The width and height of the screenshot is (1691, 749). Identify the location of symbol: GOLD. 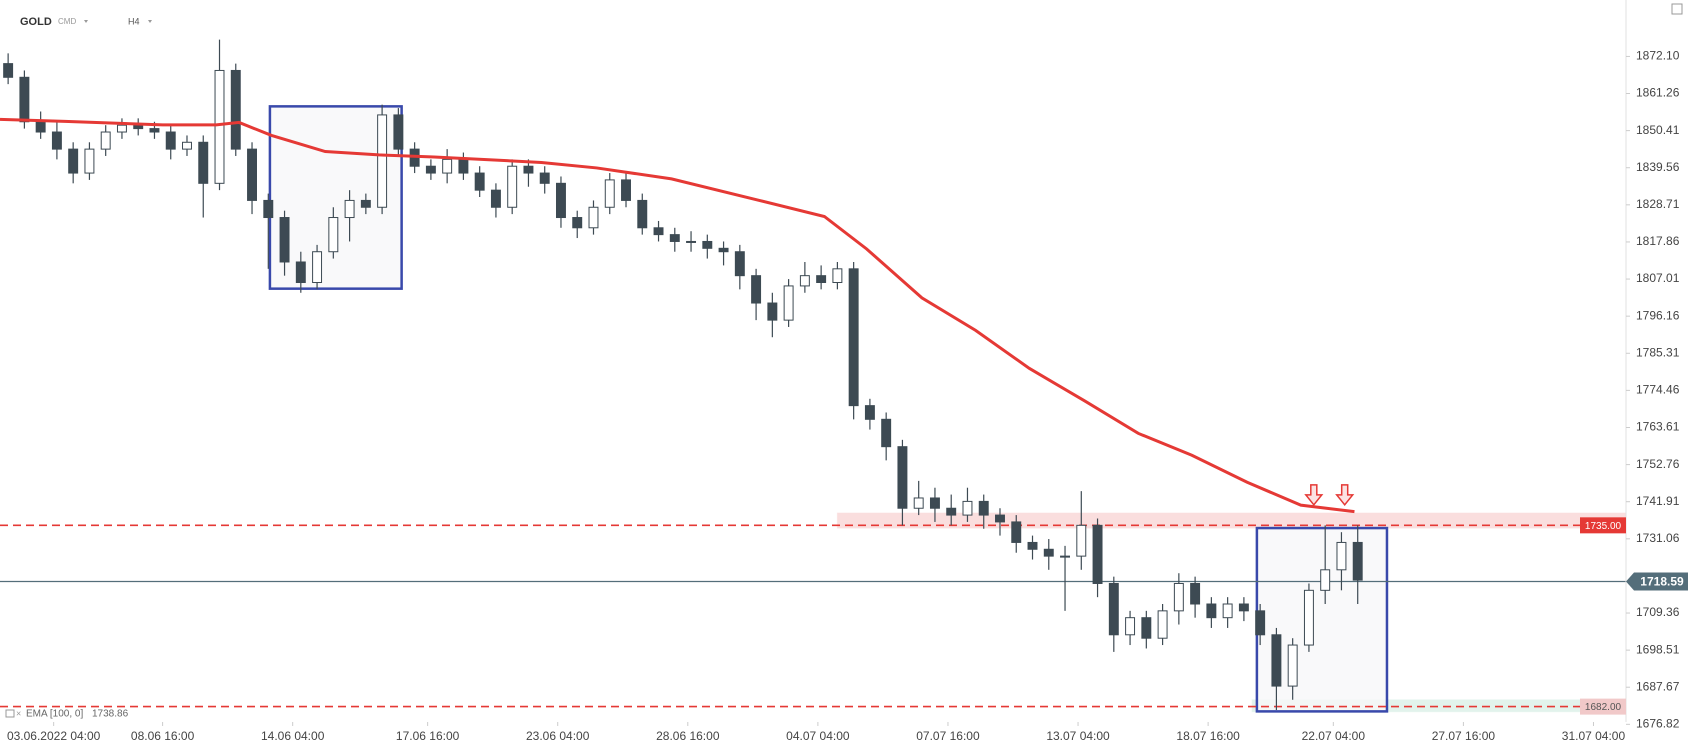
(36, 22).